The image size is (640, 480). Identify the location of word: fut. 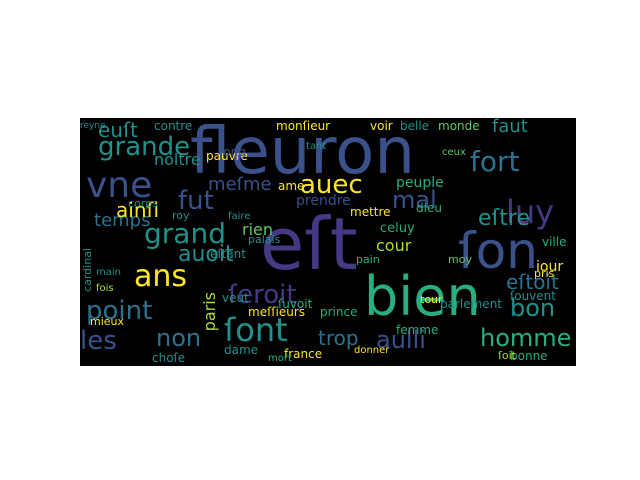
(196, 201).